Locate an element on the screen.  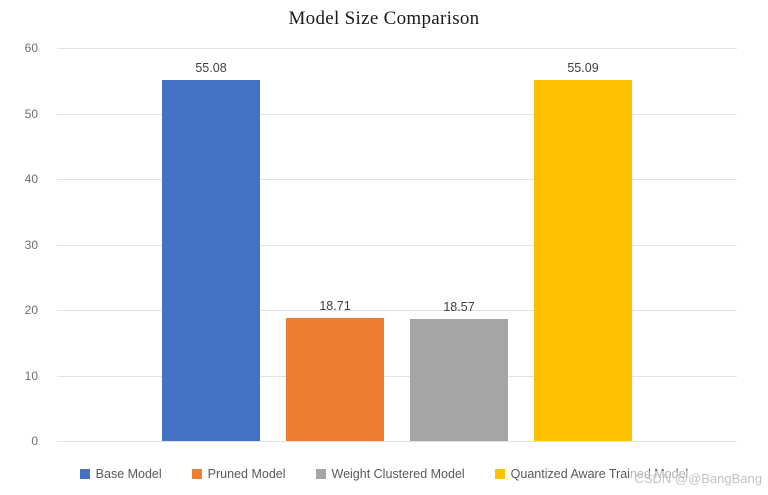
bar-group: 18.71 is located at coordinates (335, 370).